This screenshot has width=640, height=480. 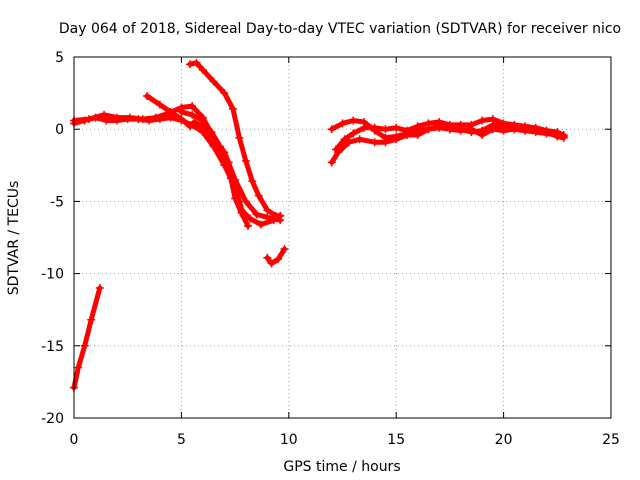 What do you see at coordinates (289, 440) in the screenshot?
I see `x-tick-label: 10` at bounding box center [289, 440].